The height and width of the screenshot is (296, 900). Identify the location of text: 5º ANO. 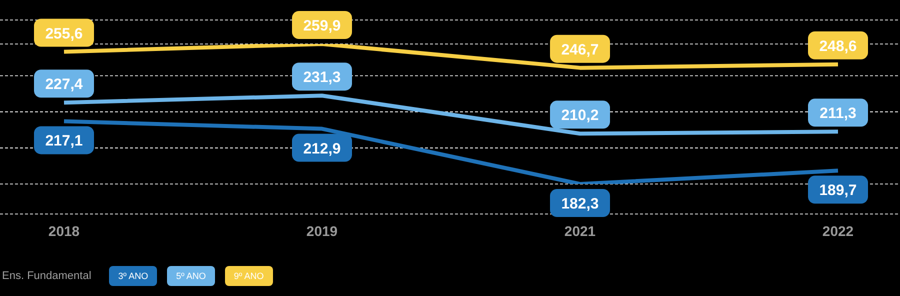
(191, 276).